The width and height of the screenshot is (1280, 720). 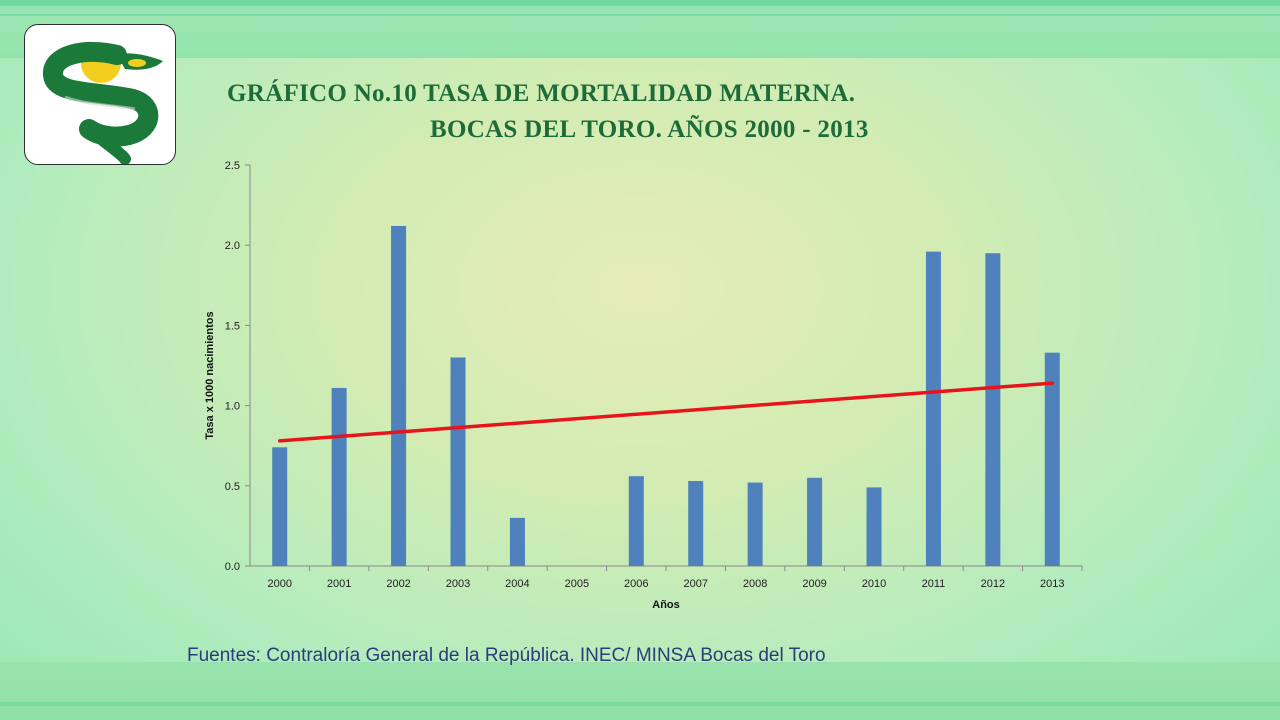 What do you see at coordinates (232, 166) in the screenshot?
I see `y-tick-label: 2.5` at bounding box center [232, 166].